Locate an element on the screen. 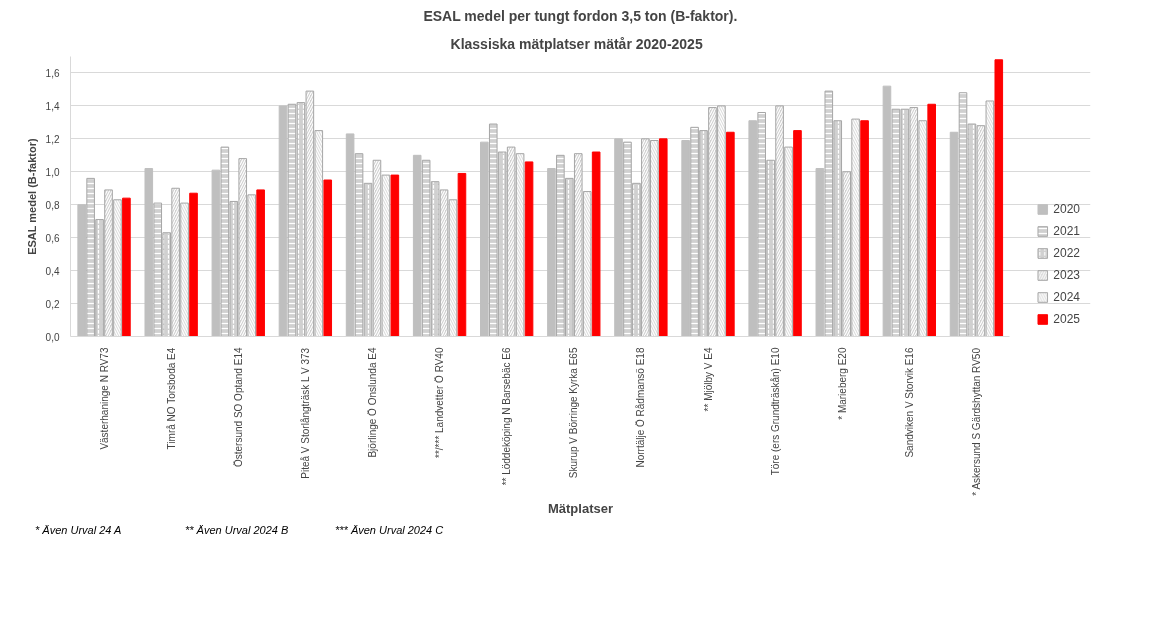  legend-label: 2022 is located at coordinates (1066, 253).